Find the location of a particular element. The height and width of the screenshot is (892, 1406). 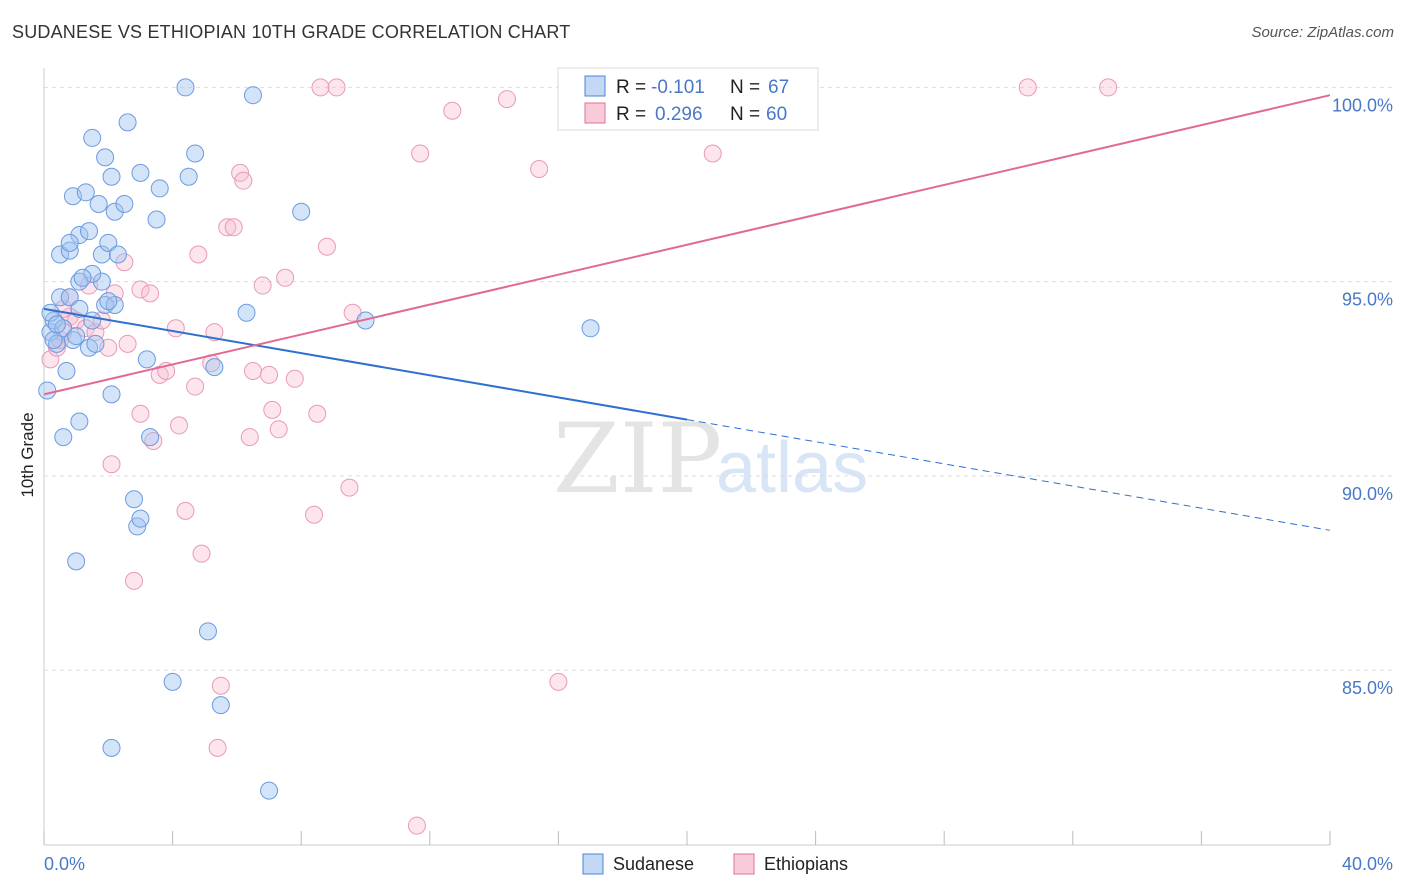

y-tick-label: 100.0% is located at coordinates (1362, 105).